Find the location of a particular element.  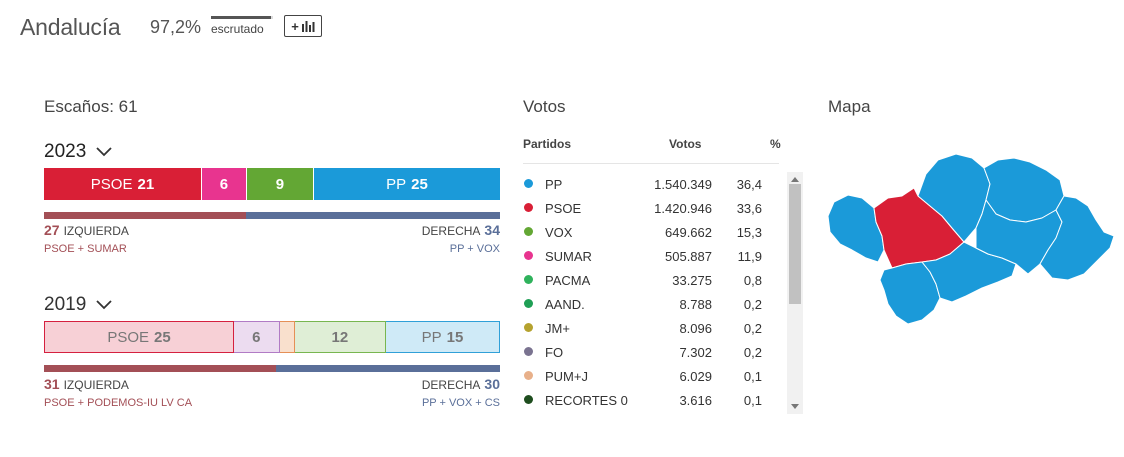

list-item: PP 1.540.349 36,4 is located at coordinates (652, 184).